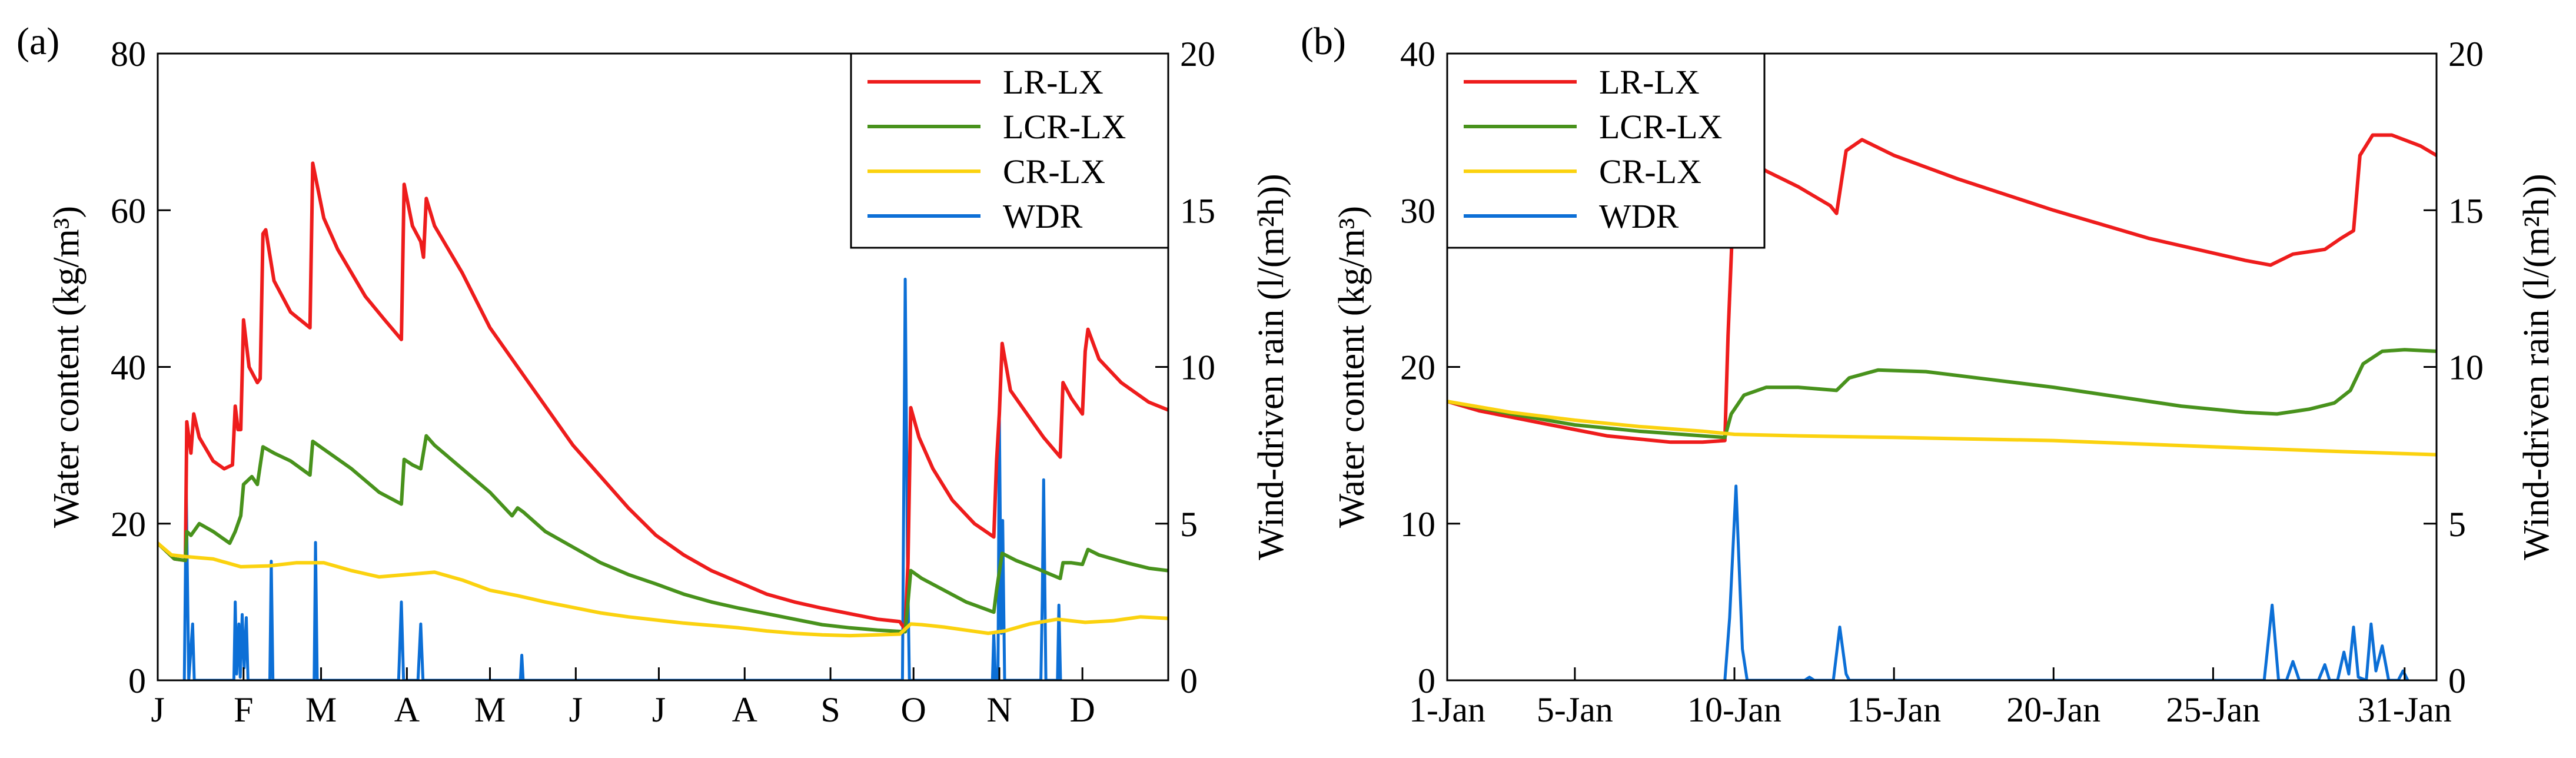 The image size is (2576, 758). What do you see at coordinates (1894, 709) in the screenshot?
I see `x-tick-label: 15-Jan` at bounding box center [1894, 709].